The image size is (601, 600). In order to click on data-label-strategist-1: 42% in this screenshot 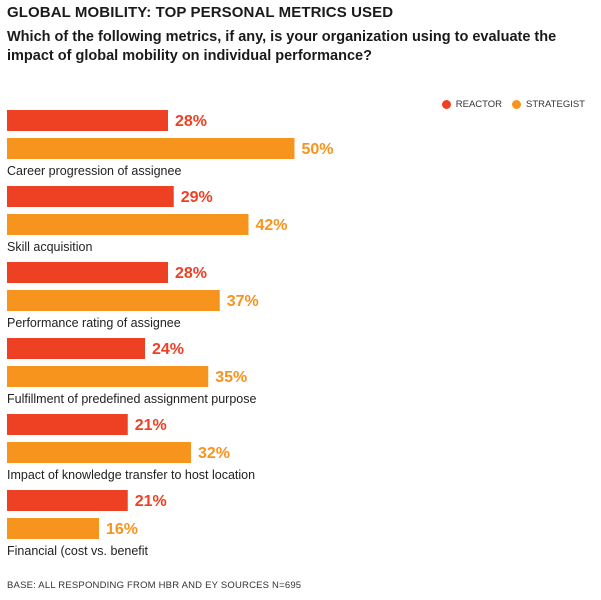, I will do `click(272, 225)`.